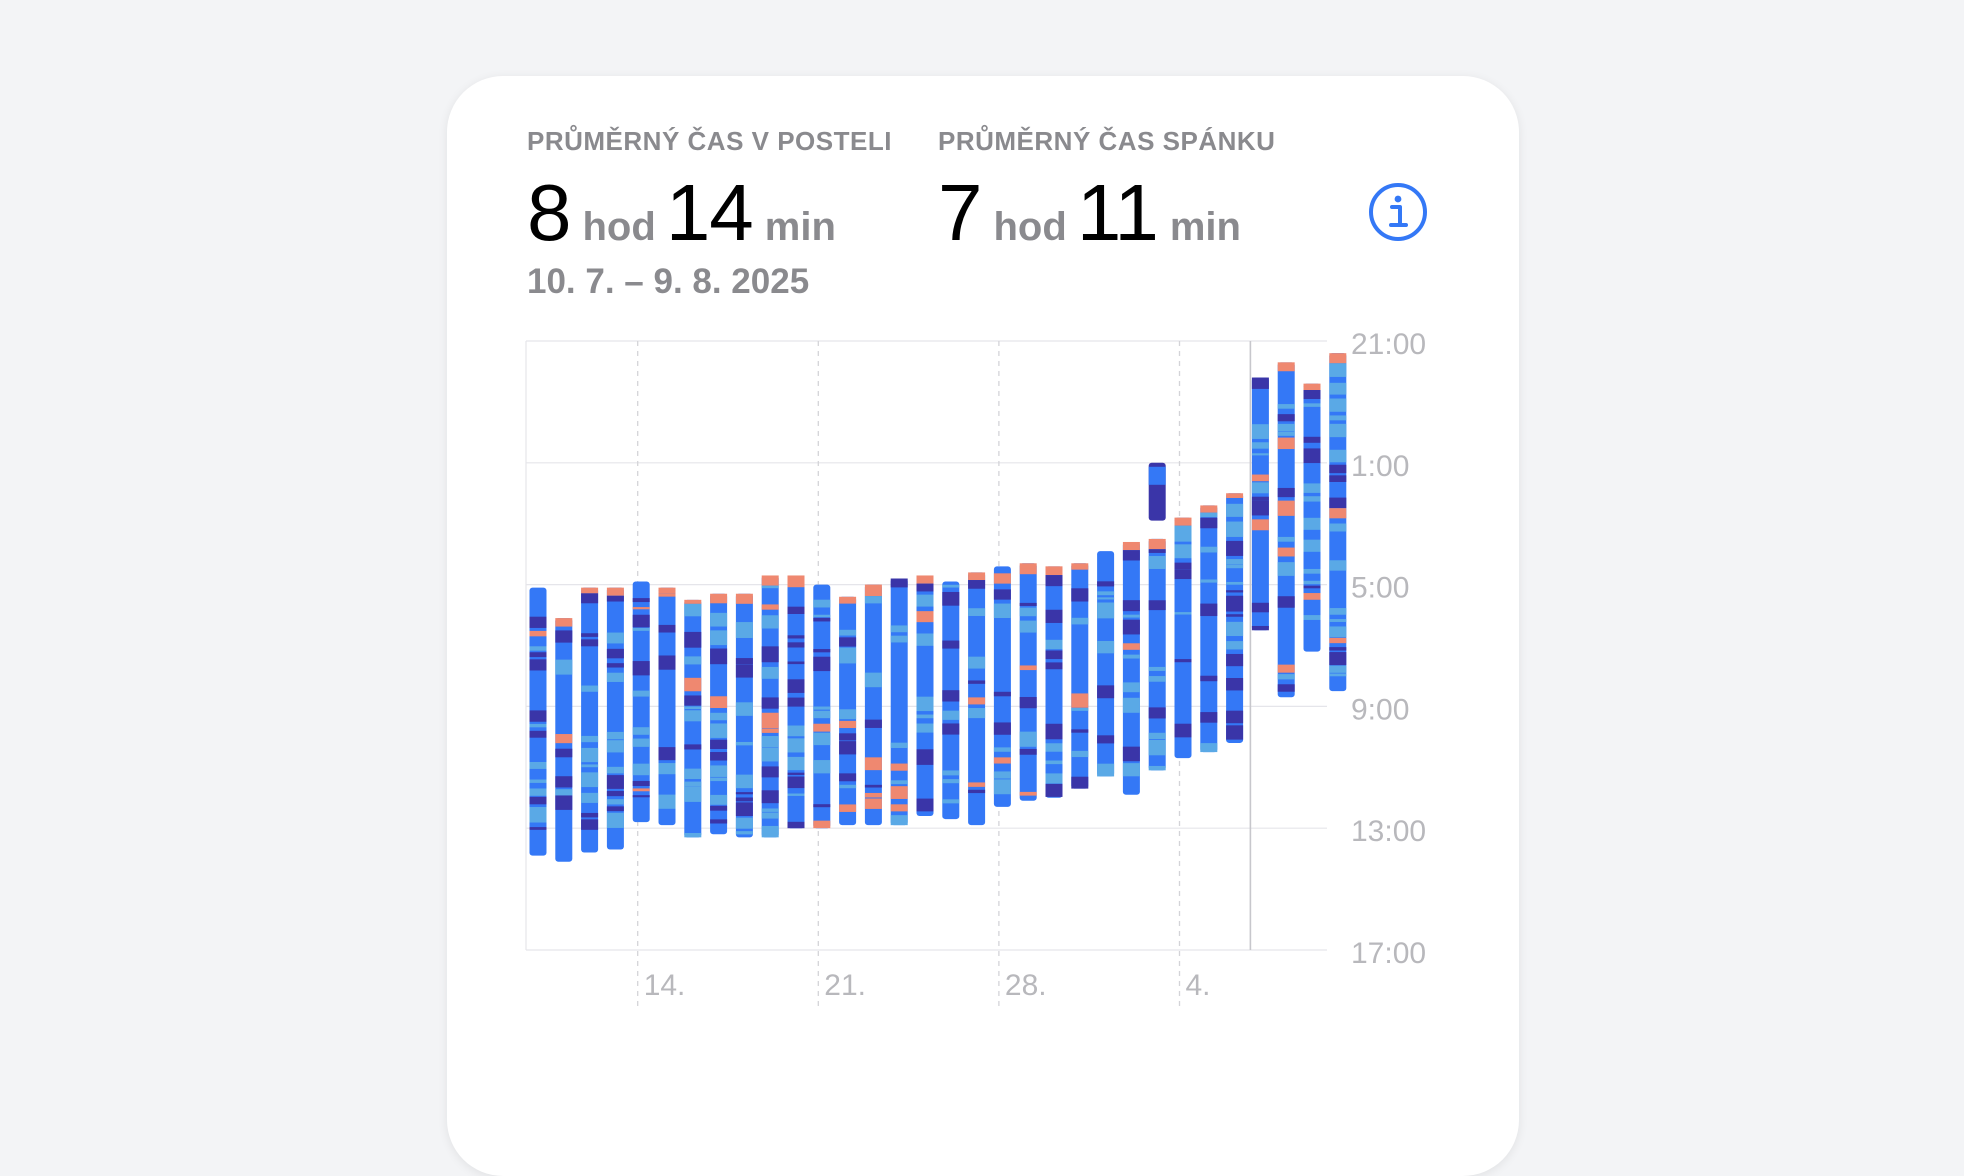 The image size is (1964, 1176). I want to click on asleep-hours: 7, so click(960, 212).